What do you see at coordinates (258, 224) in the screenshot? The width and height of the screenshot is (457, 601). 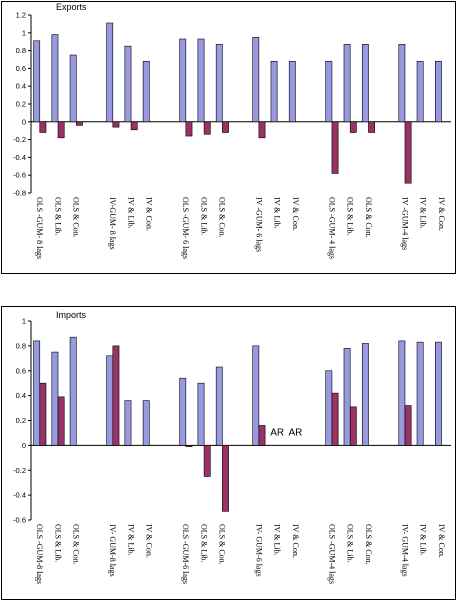 I see `category-label: IV -GUM- 6 lags` at bounding box center [258, 224].